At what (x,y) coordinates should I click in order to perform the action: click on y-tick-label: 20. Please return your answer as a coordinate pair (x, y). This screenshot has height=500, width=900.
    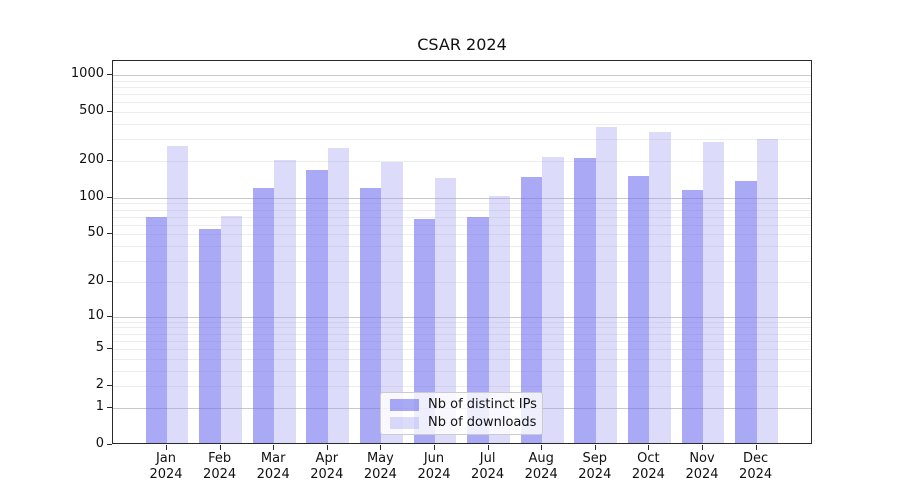
    Looking at the image, I should click on (95, 280).